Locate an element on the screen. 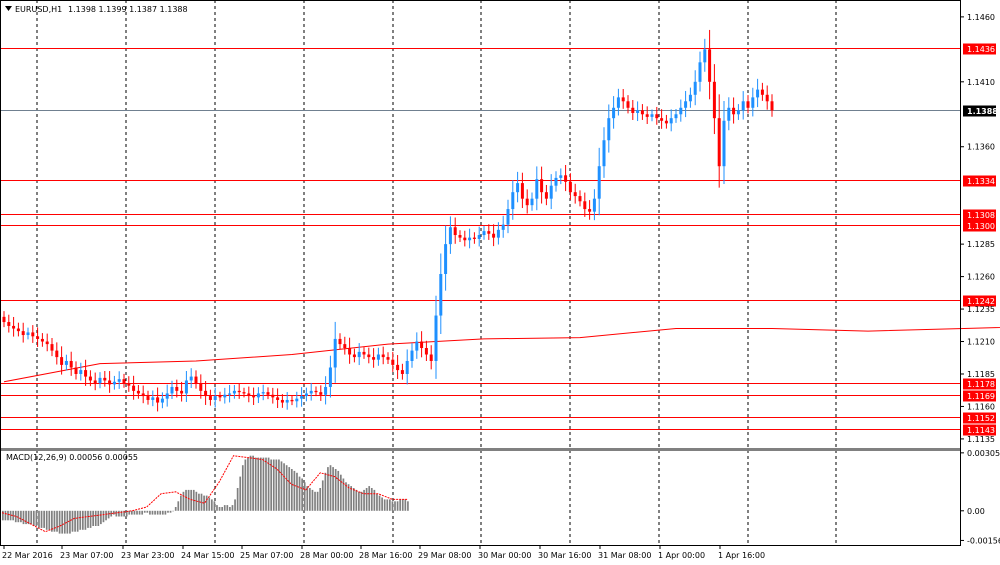 Image resolution: width=1000 pixels, height=565 pixels. level-label-5: 1.1178 is located at coordinates (981, 384).